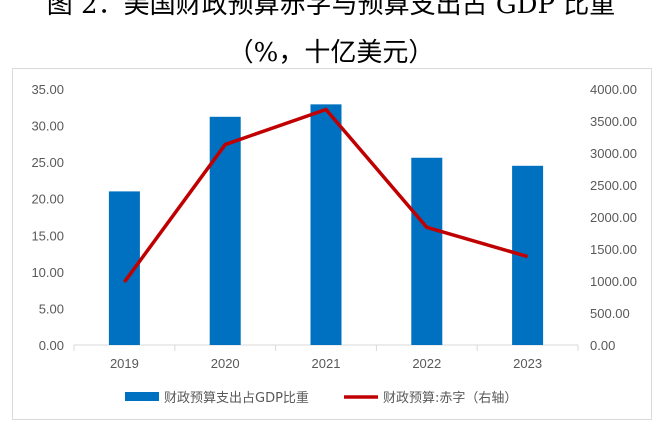 Image resolution: width=662 pixels, height=428 pixels. I want to click on right-tick-label: 500.00, so click(610, 313).